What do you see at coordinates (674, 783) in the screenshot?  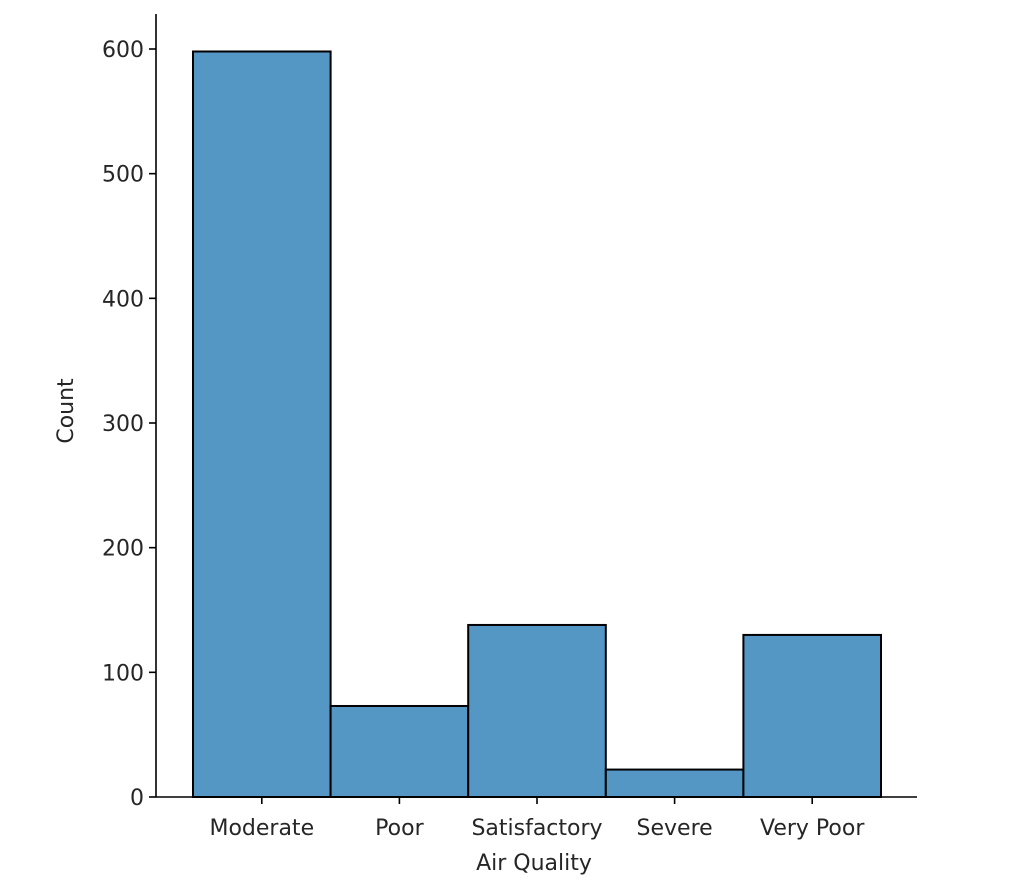 I see `bar-severe` at bounding box center [674, 783].